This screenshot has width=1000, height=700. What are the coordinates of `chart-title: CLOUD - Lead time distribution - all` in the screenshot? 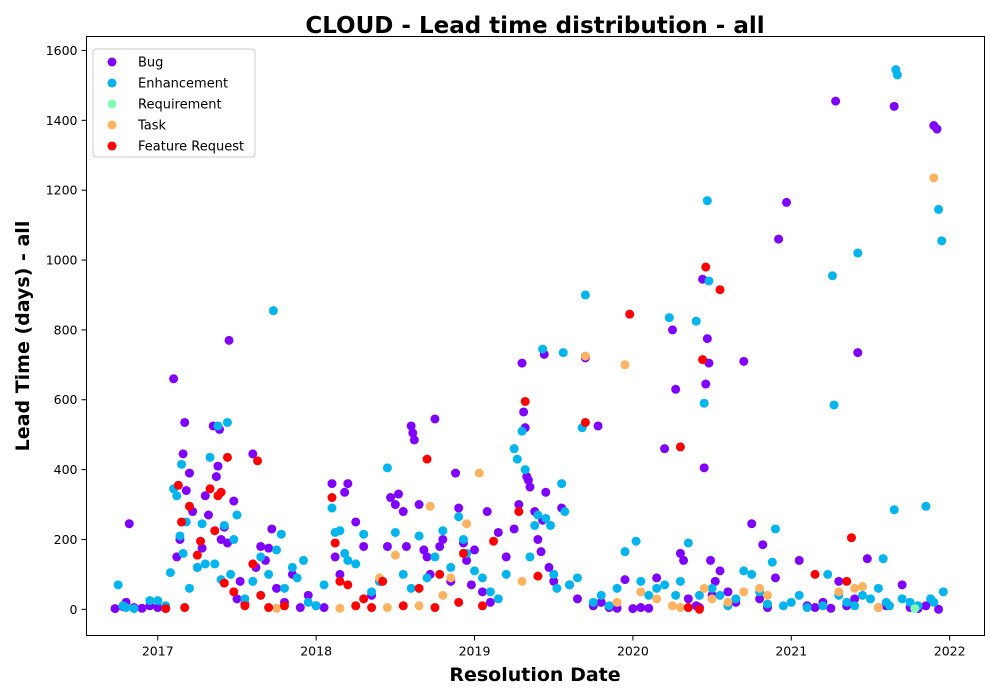 It's located at (534, 26).